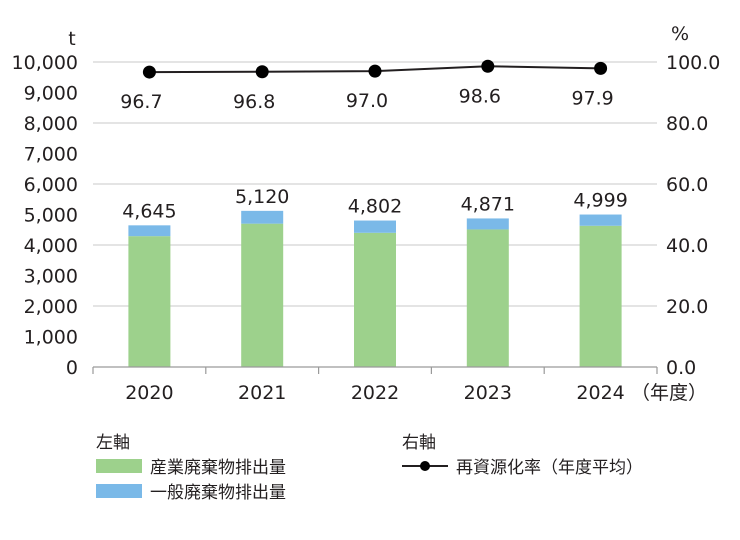  Describe the element at coordinates (51, 94) in the screenshot. I see `left-tick-label: 9,000` at that location.